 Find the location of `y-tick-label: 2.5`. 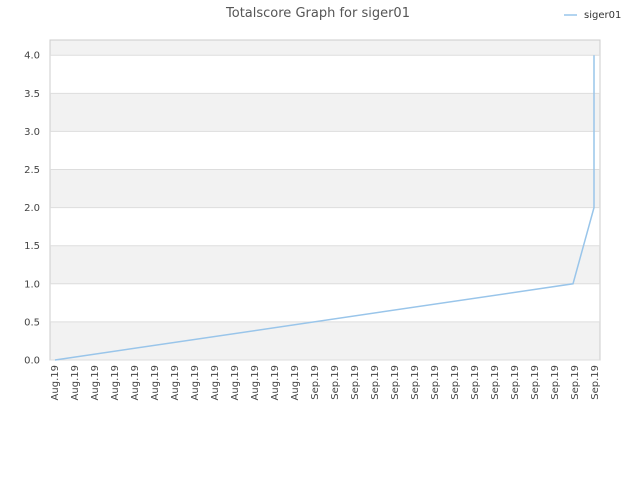

y-tick-label: 2.5 is located at coordinates (32, 170).